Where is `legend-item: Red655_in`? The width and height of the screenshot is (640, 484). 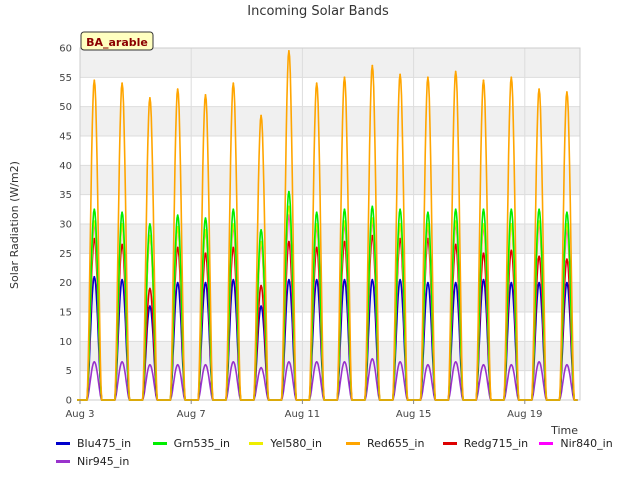 legend-item: Red655_in is located at coordinates (394, 443).